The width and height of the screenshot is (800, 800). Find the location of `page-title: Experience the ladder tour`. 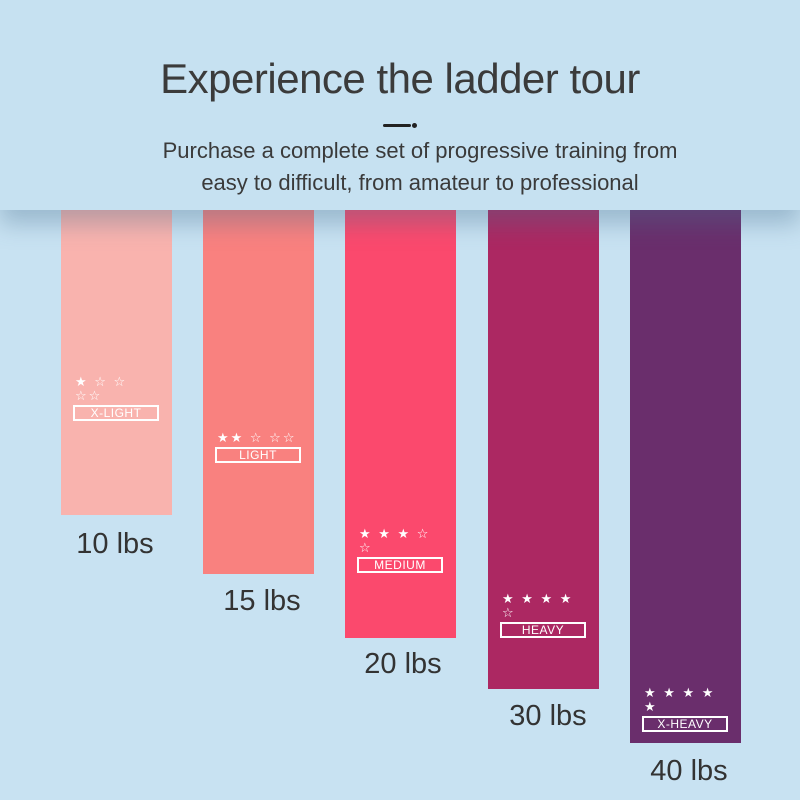

page-title: Experience the ladder tour is located at coordinates (400, 78).